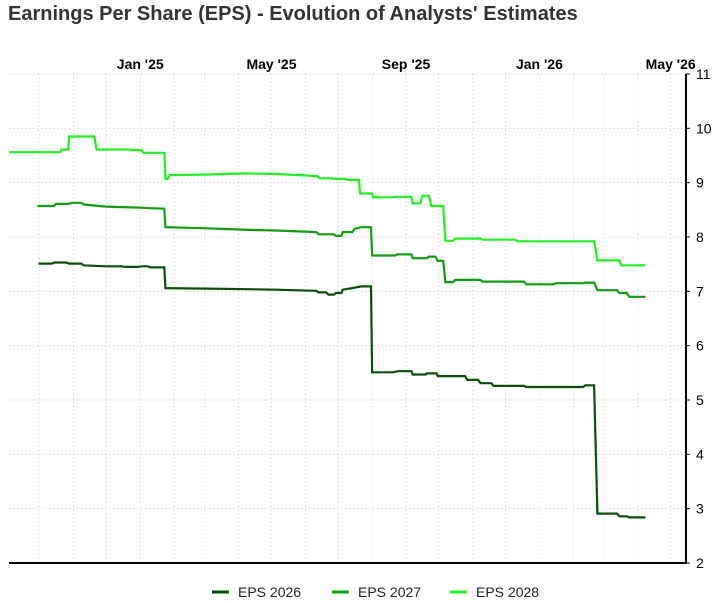  Describe the element at coordinates (700, 454) in the screenshot. I see `y-tick-label: 4` at that location.